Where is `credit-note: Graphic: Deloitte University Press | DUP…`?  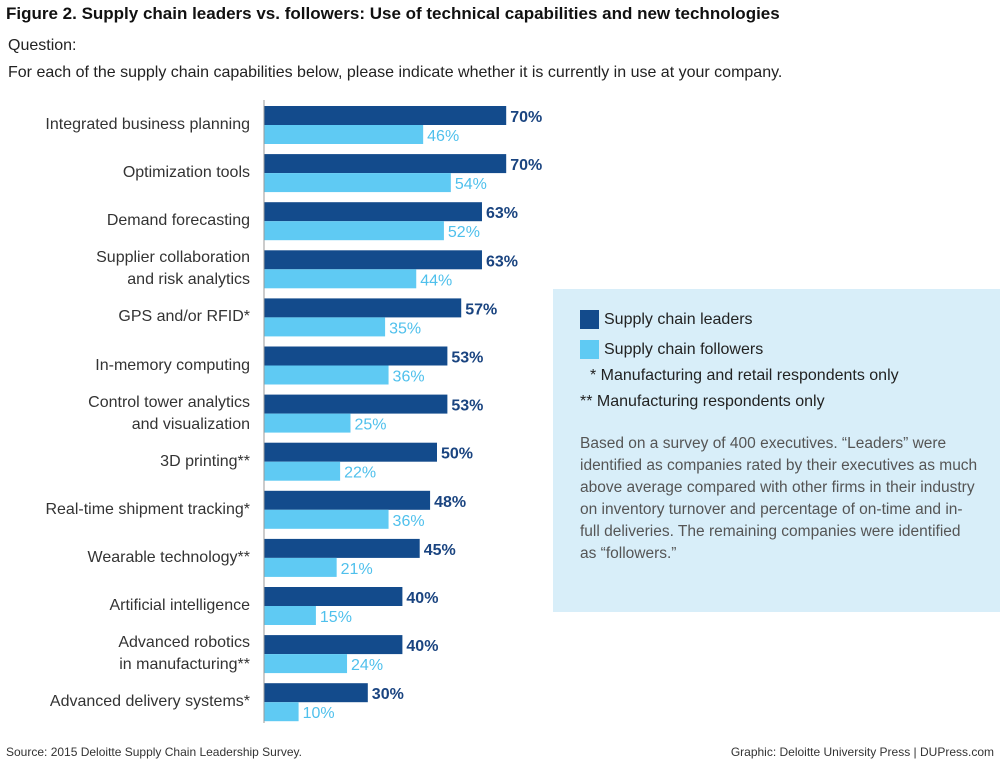
credit-note: Graphic: Deloitte University Press | DUP… is located at coordinates (862, 752).